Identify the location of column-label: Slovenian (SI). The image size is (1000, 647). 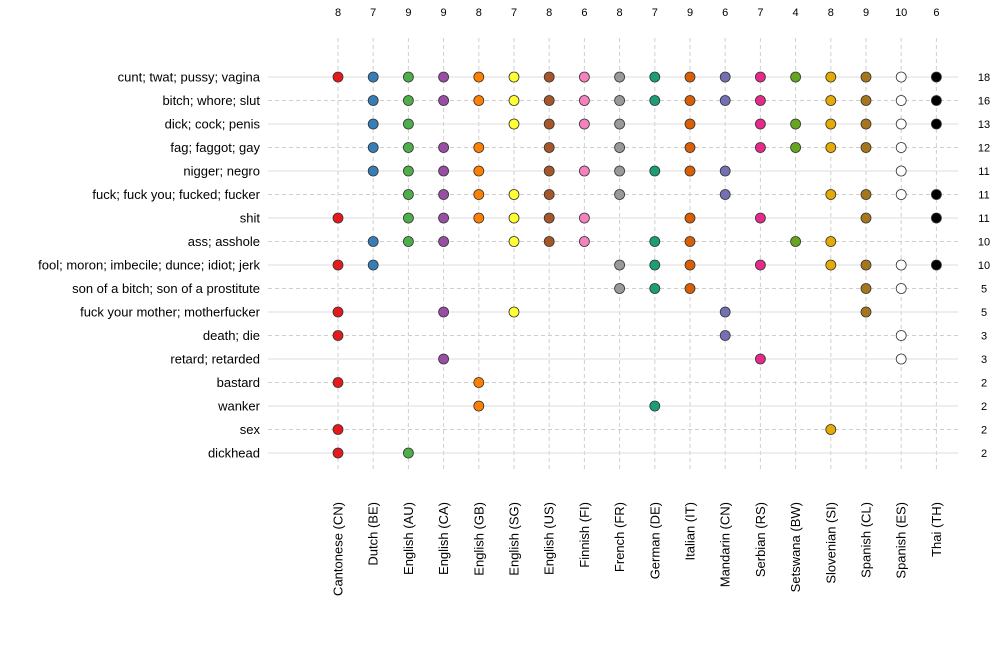
(830, 543).